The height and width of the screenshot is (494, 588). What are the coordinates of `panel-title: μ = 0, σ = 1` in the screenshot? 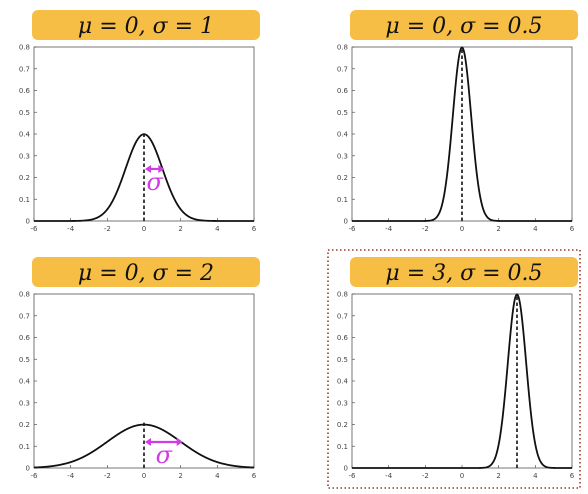 It's located at (146, 26).